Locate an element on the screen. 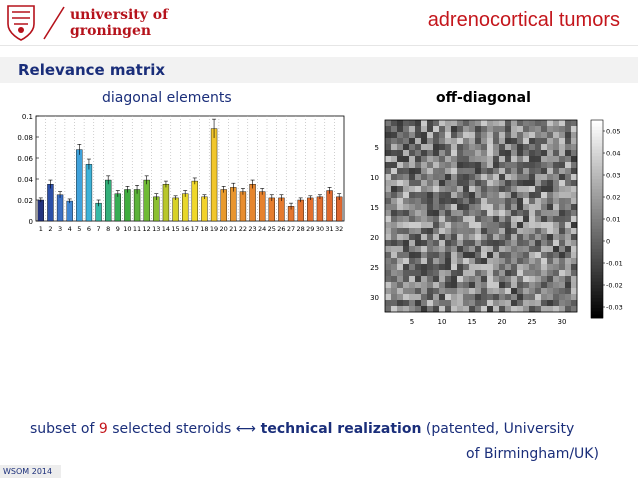 This screenshot has height=478, width=638. university-name: university of groningen is located at coordinates (119, 23).